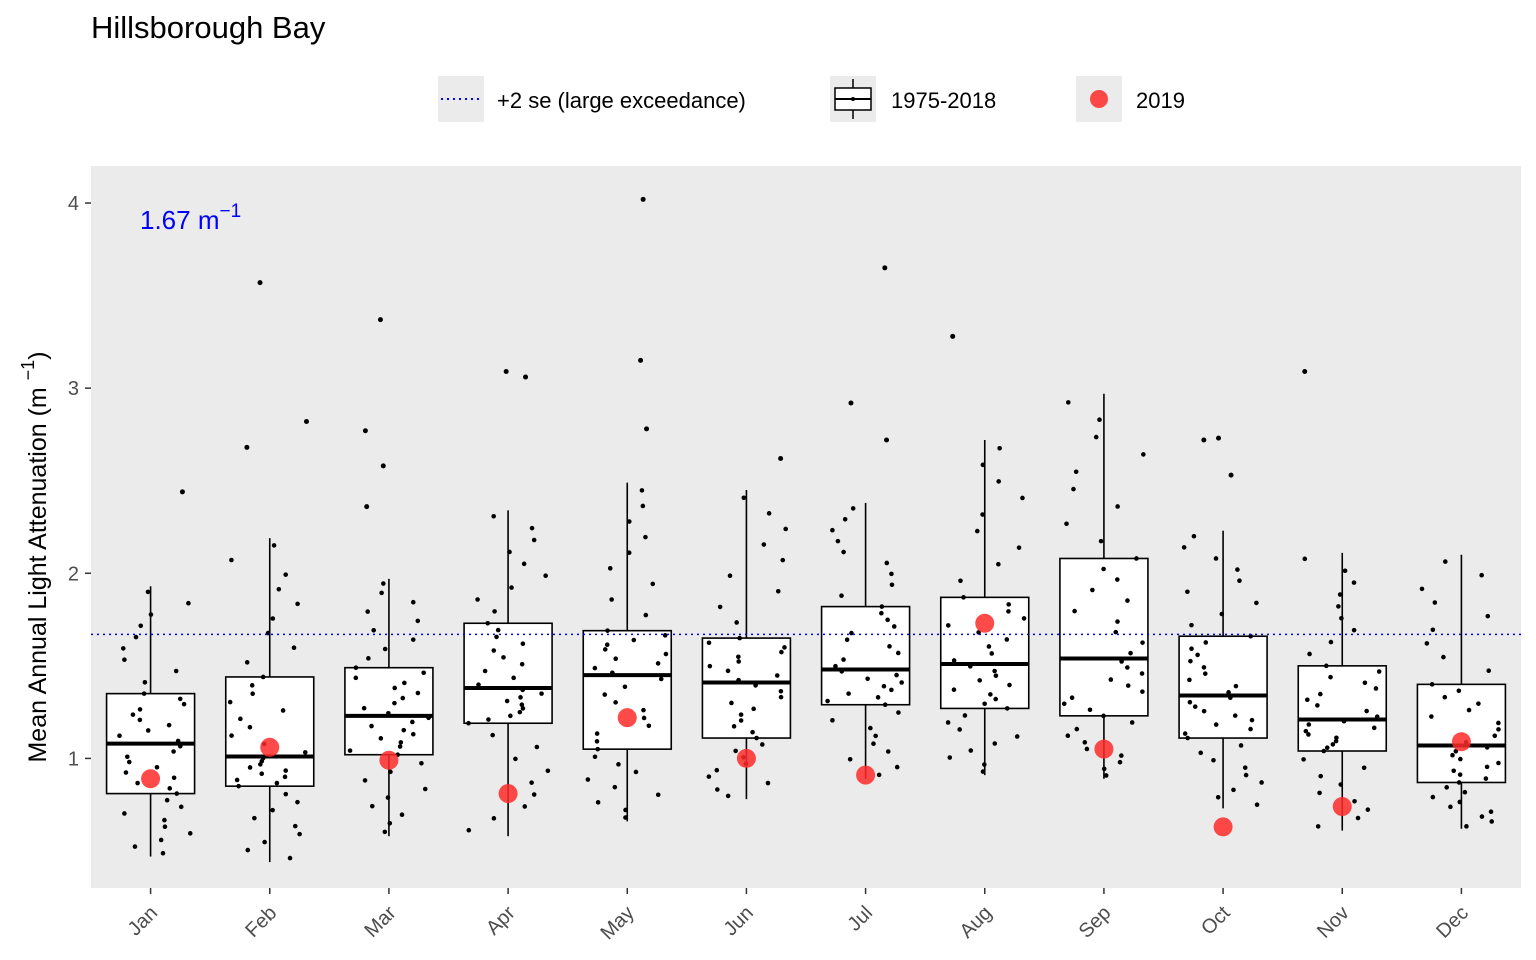  I want to click on y-axis-title: Mean Annual Light Attenuation (m −1), so click(35, 556).